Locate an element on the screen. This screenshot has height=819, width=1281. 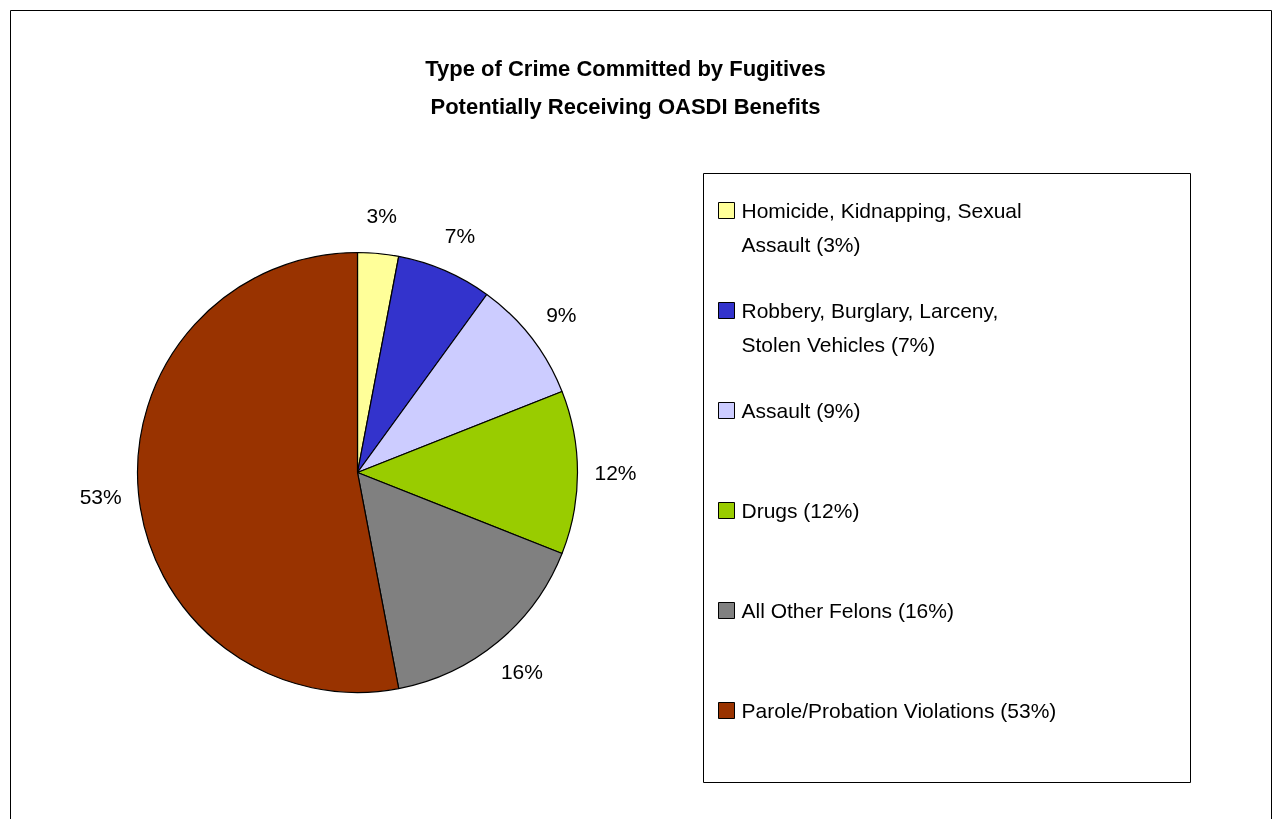
data-label: 9% is located at coordinates (561, 314).